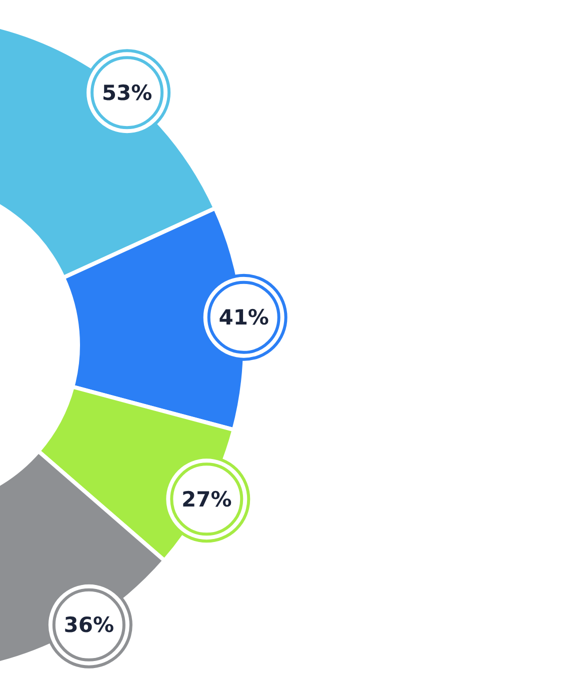 Image resolution: width=584 pixels, height=694 pixels. What do you see at coordinates (127, 92) in the screenshot?
I see `data-label: 53%` at bounding box center [127, 92].